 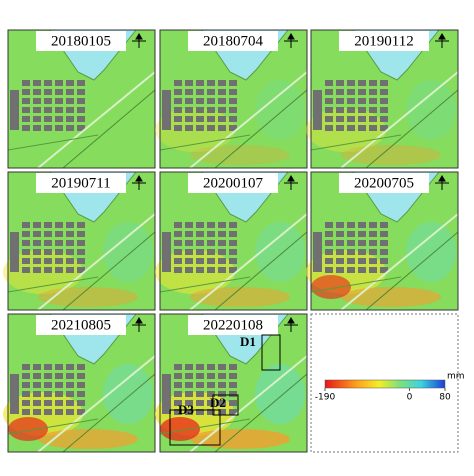 What do you see at coordinates (205, 142) in the screenshot?
I see `road` at bounding box center [205, 142].